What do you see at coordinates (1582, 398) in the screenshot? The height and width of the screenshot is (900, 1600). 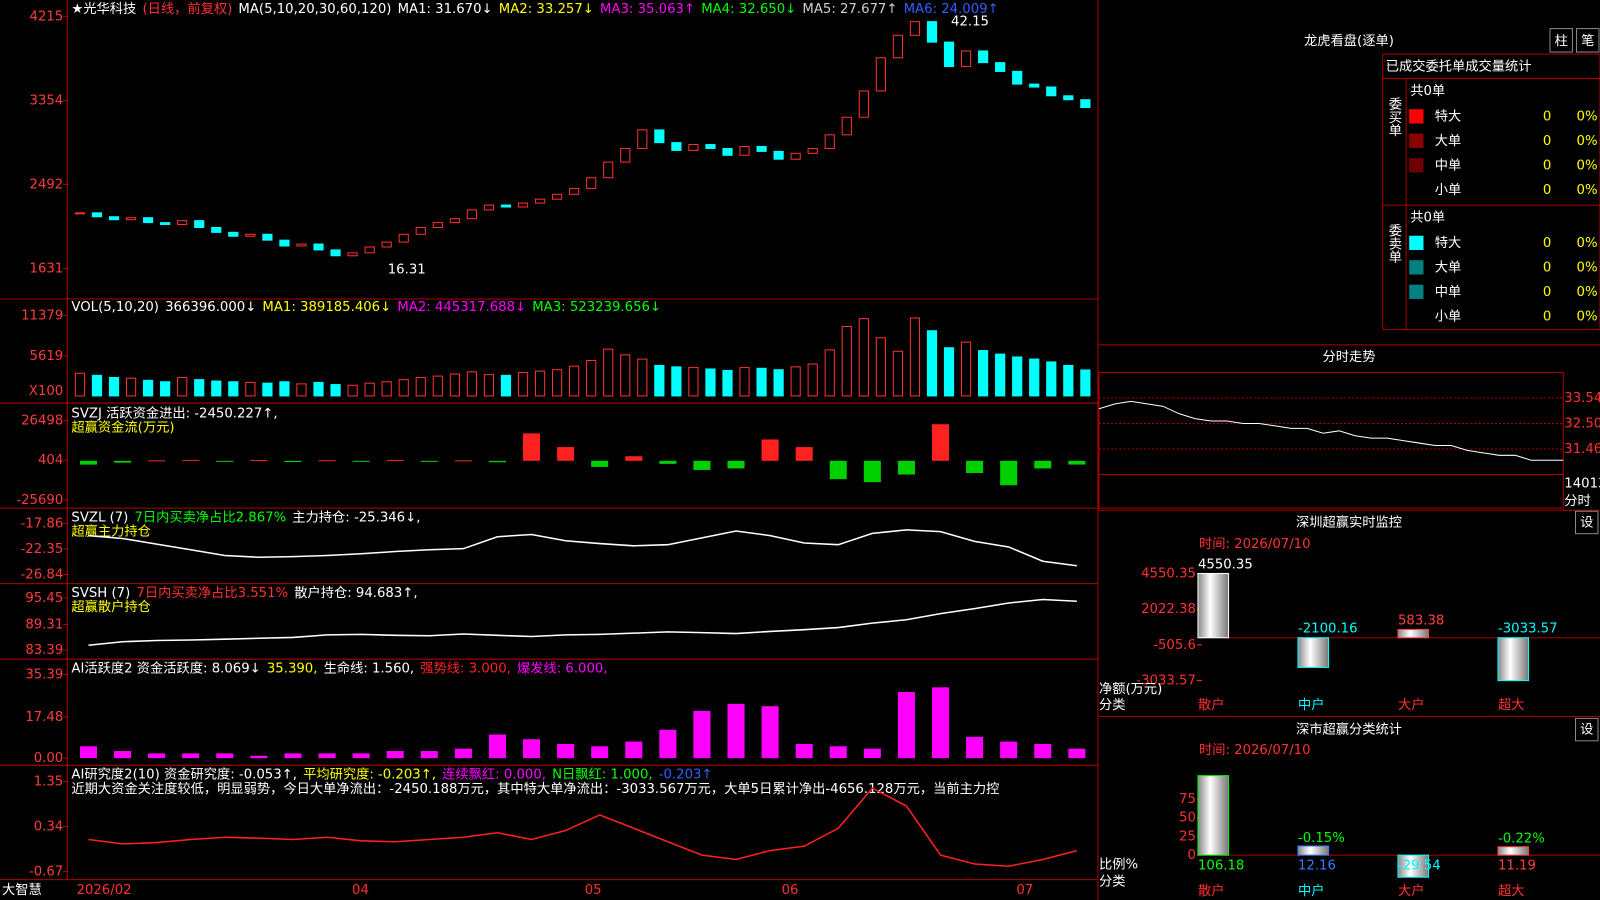 I see `y-tick-label: 33.54` at bounding box center [1582, 398].